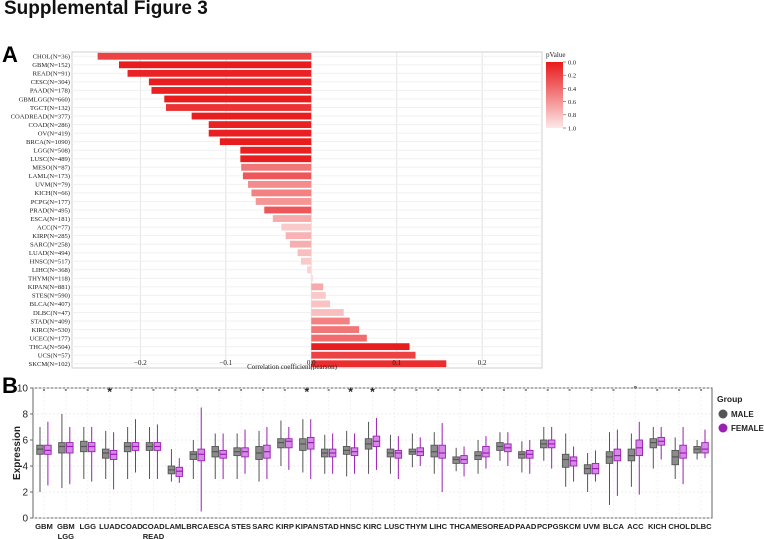 This screenshot has width=764, height=539. I want to click on x-tick-label: COAD, so click(131, 526).